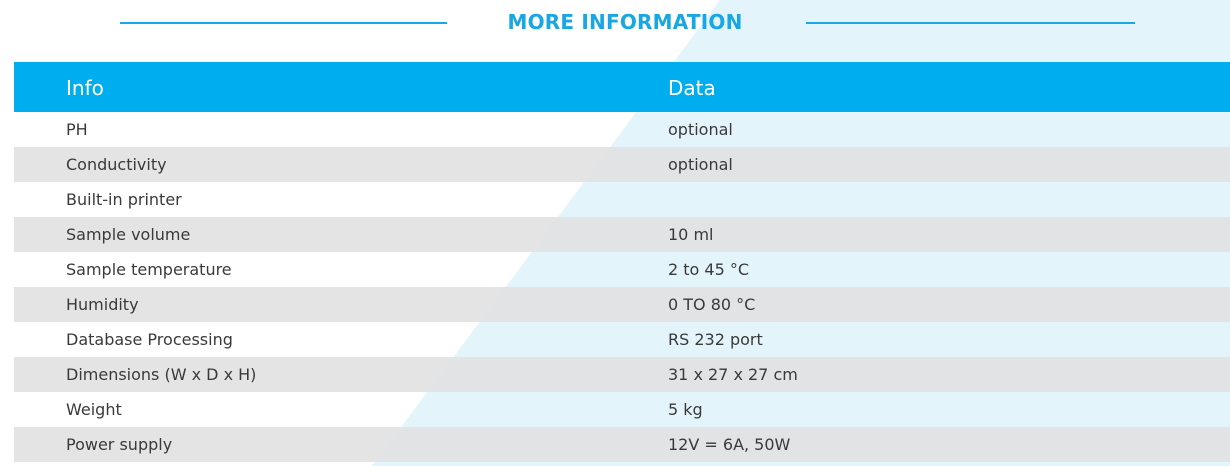 The image size is (1230, 466). Describe the element at coordinates (622, 444) in the screenshot. I see `table-row: Power supply 12V = 6A, 50W` at that location.